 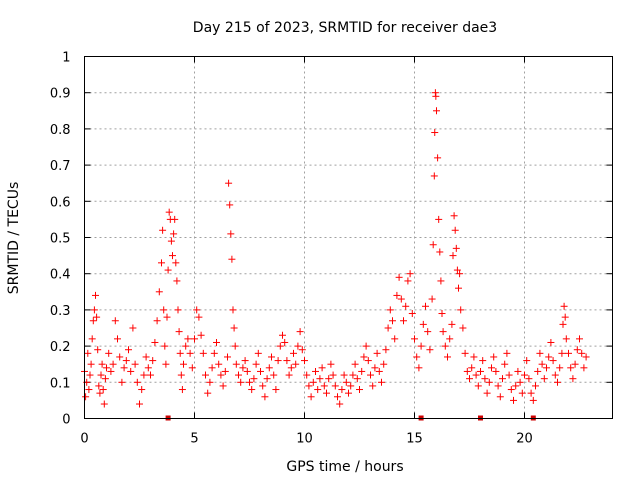 What do you see at coordinates (84, 439) in the screenshot?
I see `x-tick-label: 0` at bounding box center [84, 439].